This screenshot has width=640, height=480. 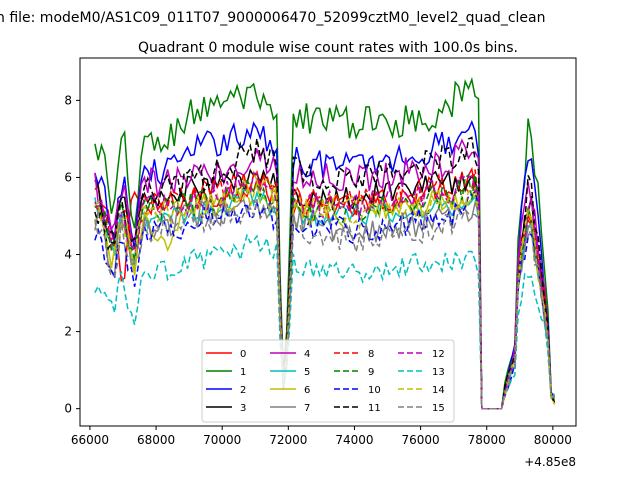 What do you see at coordinates (487, 440) in the screenshot?
I see `x-tick-label: 78000` at bounding box center [487, 440].